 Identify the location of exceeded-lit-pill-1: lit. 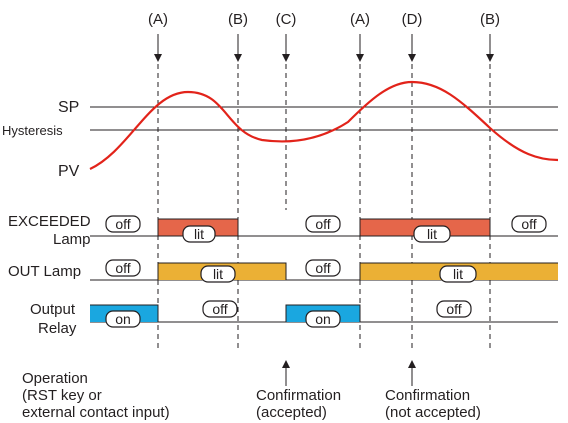
(199, 234).